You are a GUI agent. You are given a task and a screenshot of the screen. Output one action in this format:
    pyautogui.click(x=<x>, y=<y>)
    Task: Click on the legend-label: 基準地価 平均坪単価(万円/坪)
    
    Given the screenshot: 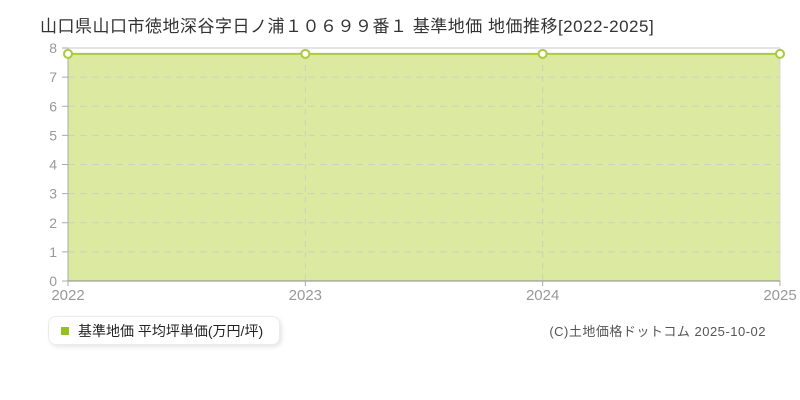 What is the action you would take?
    pyautogui.click(x=171, y=330)
    